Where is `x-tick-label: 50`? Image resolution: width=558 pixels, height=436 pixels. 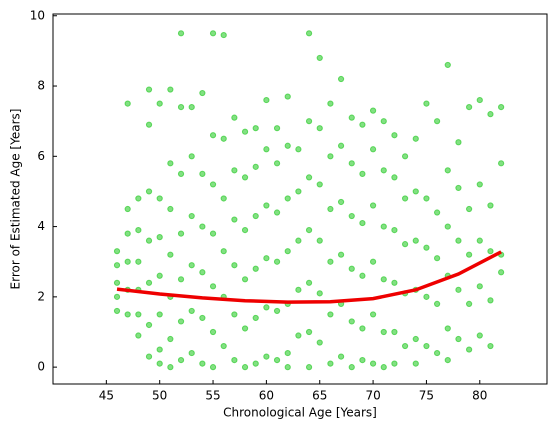 x-tick-label: 50 is located at coordinates (159, 396).